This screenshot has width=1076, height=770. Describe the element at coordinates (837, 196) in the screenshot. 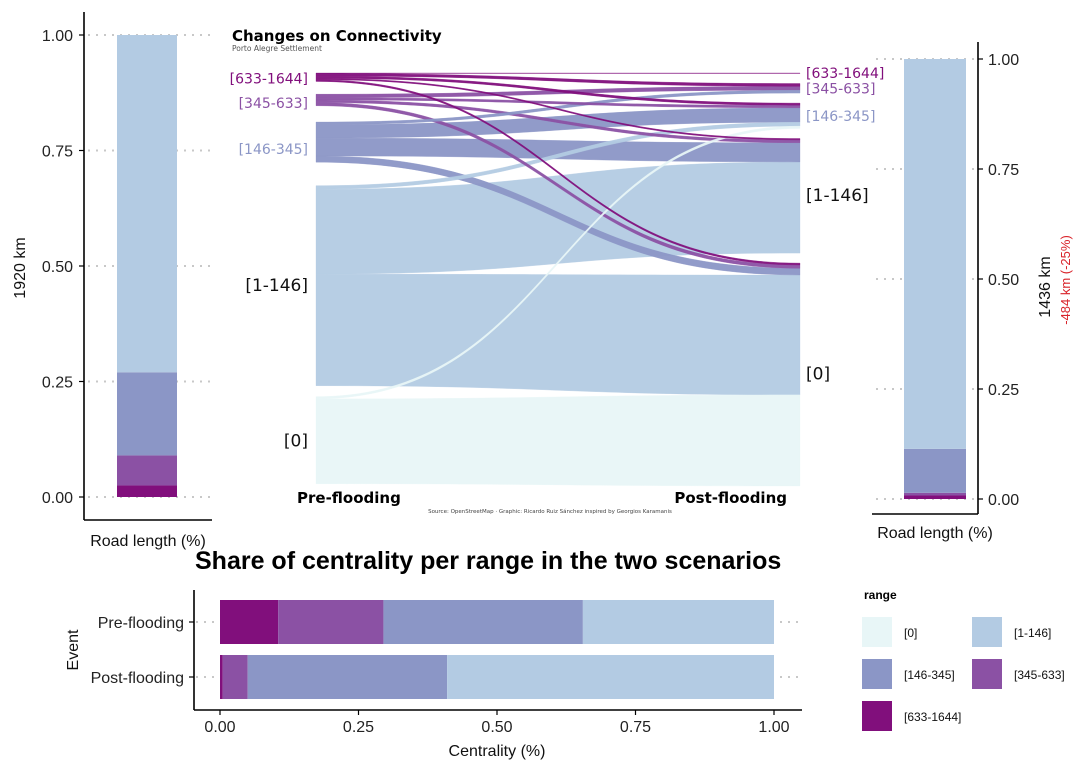

I see `node-label-right-1-146: [1-146]` at that location.